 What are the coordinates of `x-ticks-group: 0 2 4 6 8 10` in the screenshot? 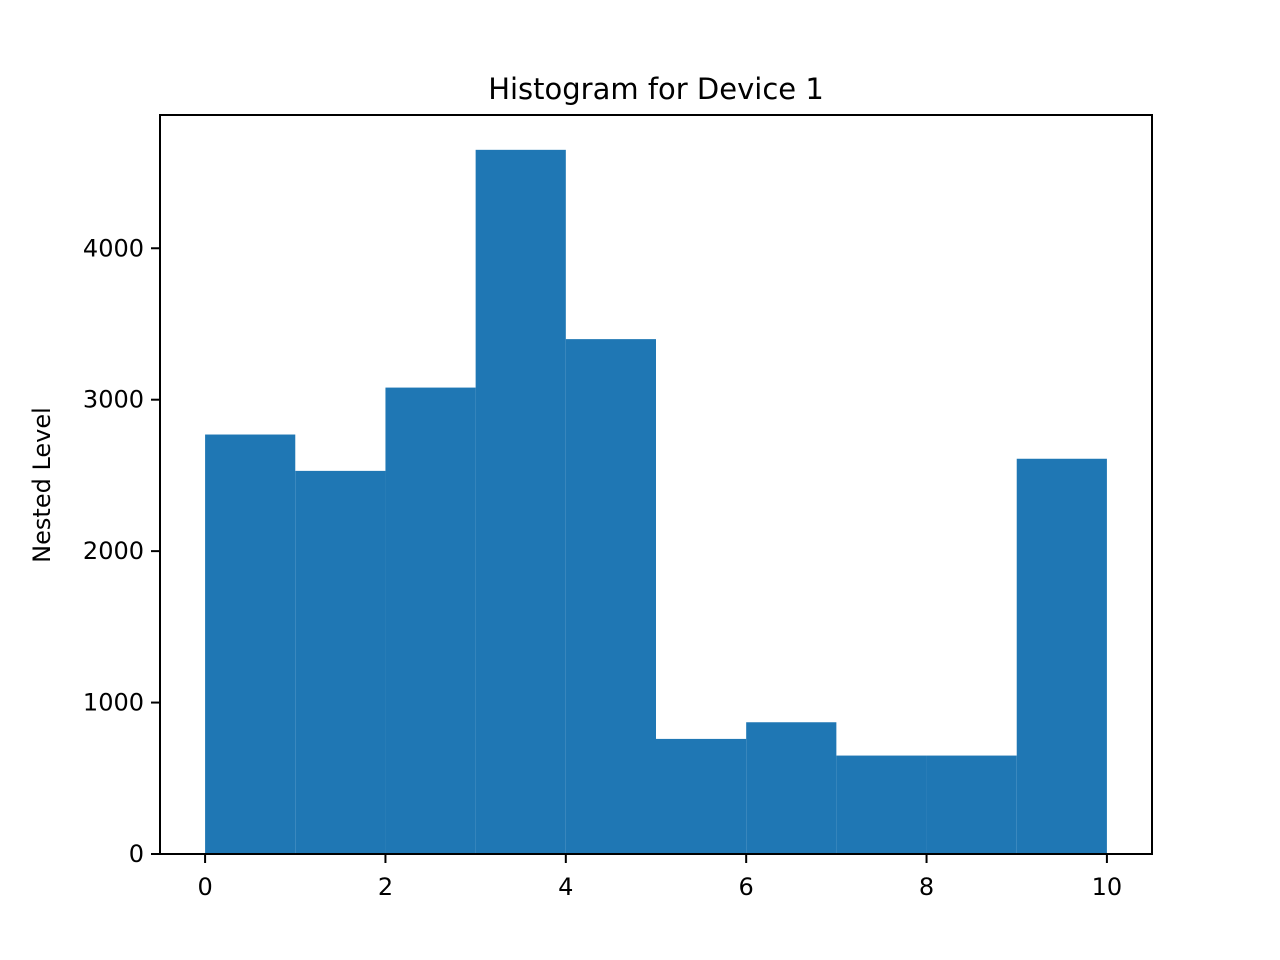 It's located at (659, 877).